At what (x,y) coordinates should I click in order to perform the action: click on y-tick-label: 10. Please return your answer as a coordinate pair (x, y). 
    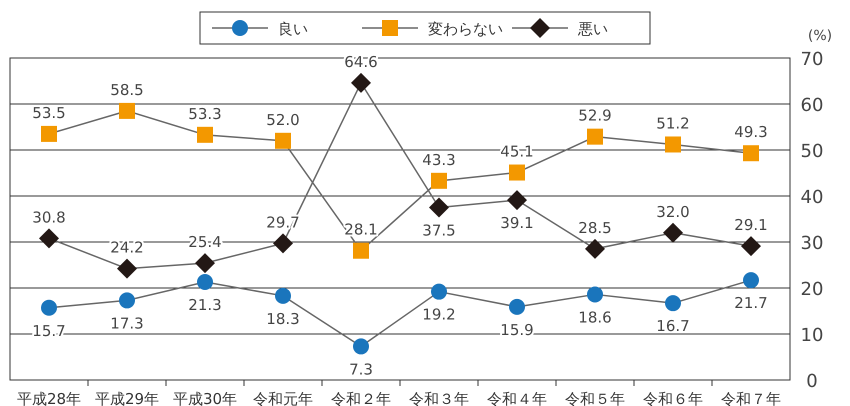
    Looking at the image, I should click on (812, 335).